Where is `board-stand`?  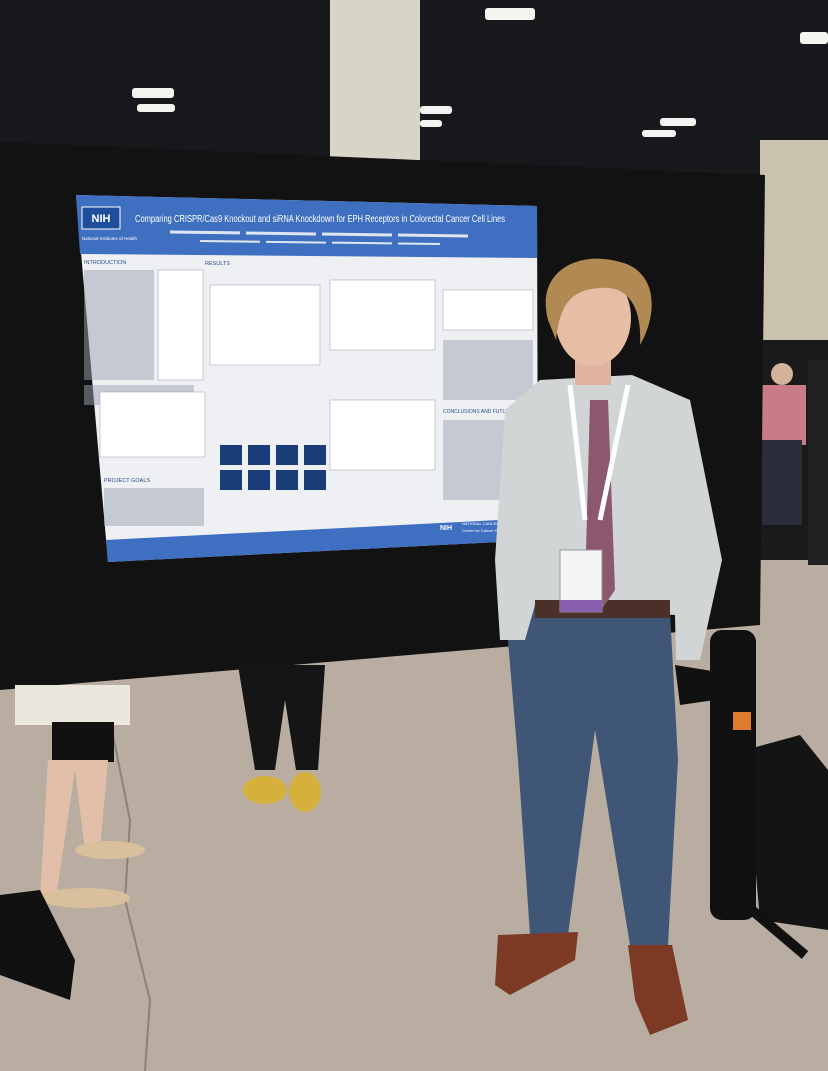 board-stand is located at coordinates (733, 775).